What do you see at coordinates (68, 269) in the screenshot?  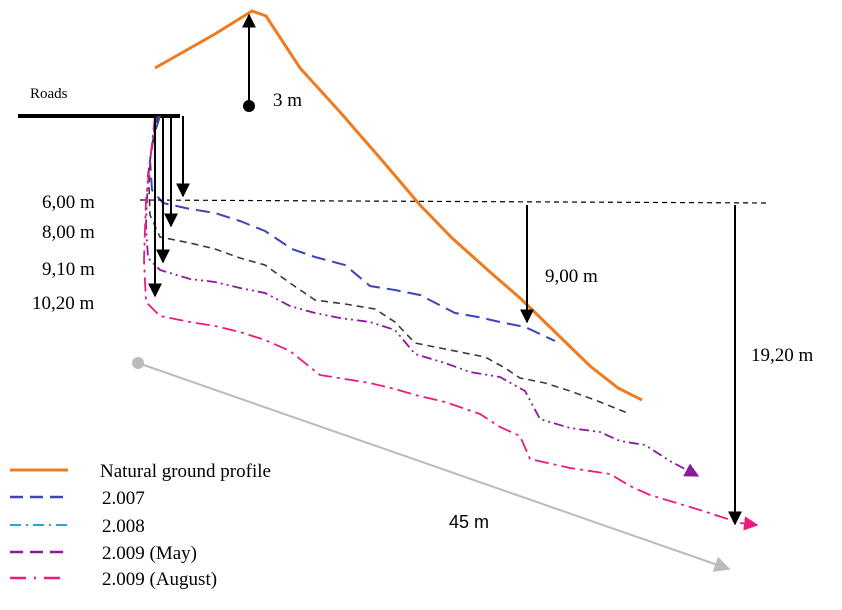 I see `depth-9-10m-label: 9,10 m` at bounding box center [68, 269].